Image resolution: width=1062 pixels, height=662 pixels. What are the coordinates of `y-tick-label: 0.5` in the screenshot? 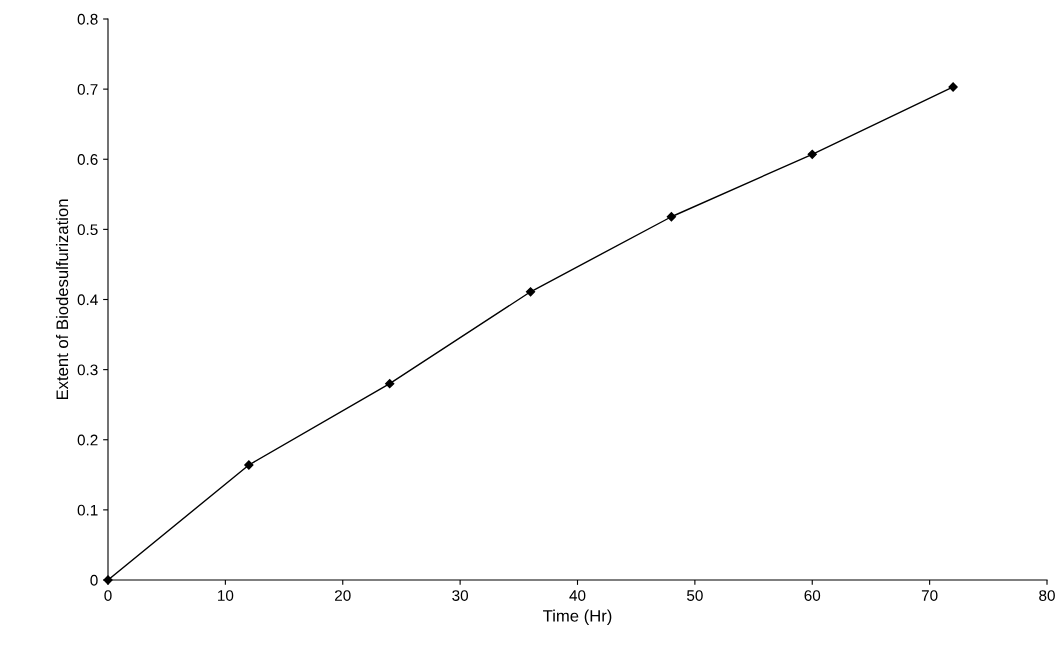 It's located at (87, 230).